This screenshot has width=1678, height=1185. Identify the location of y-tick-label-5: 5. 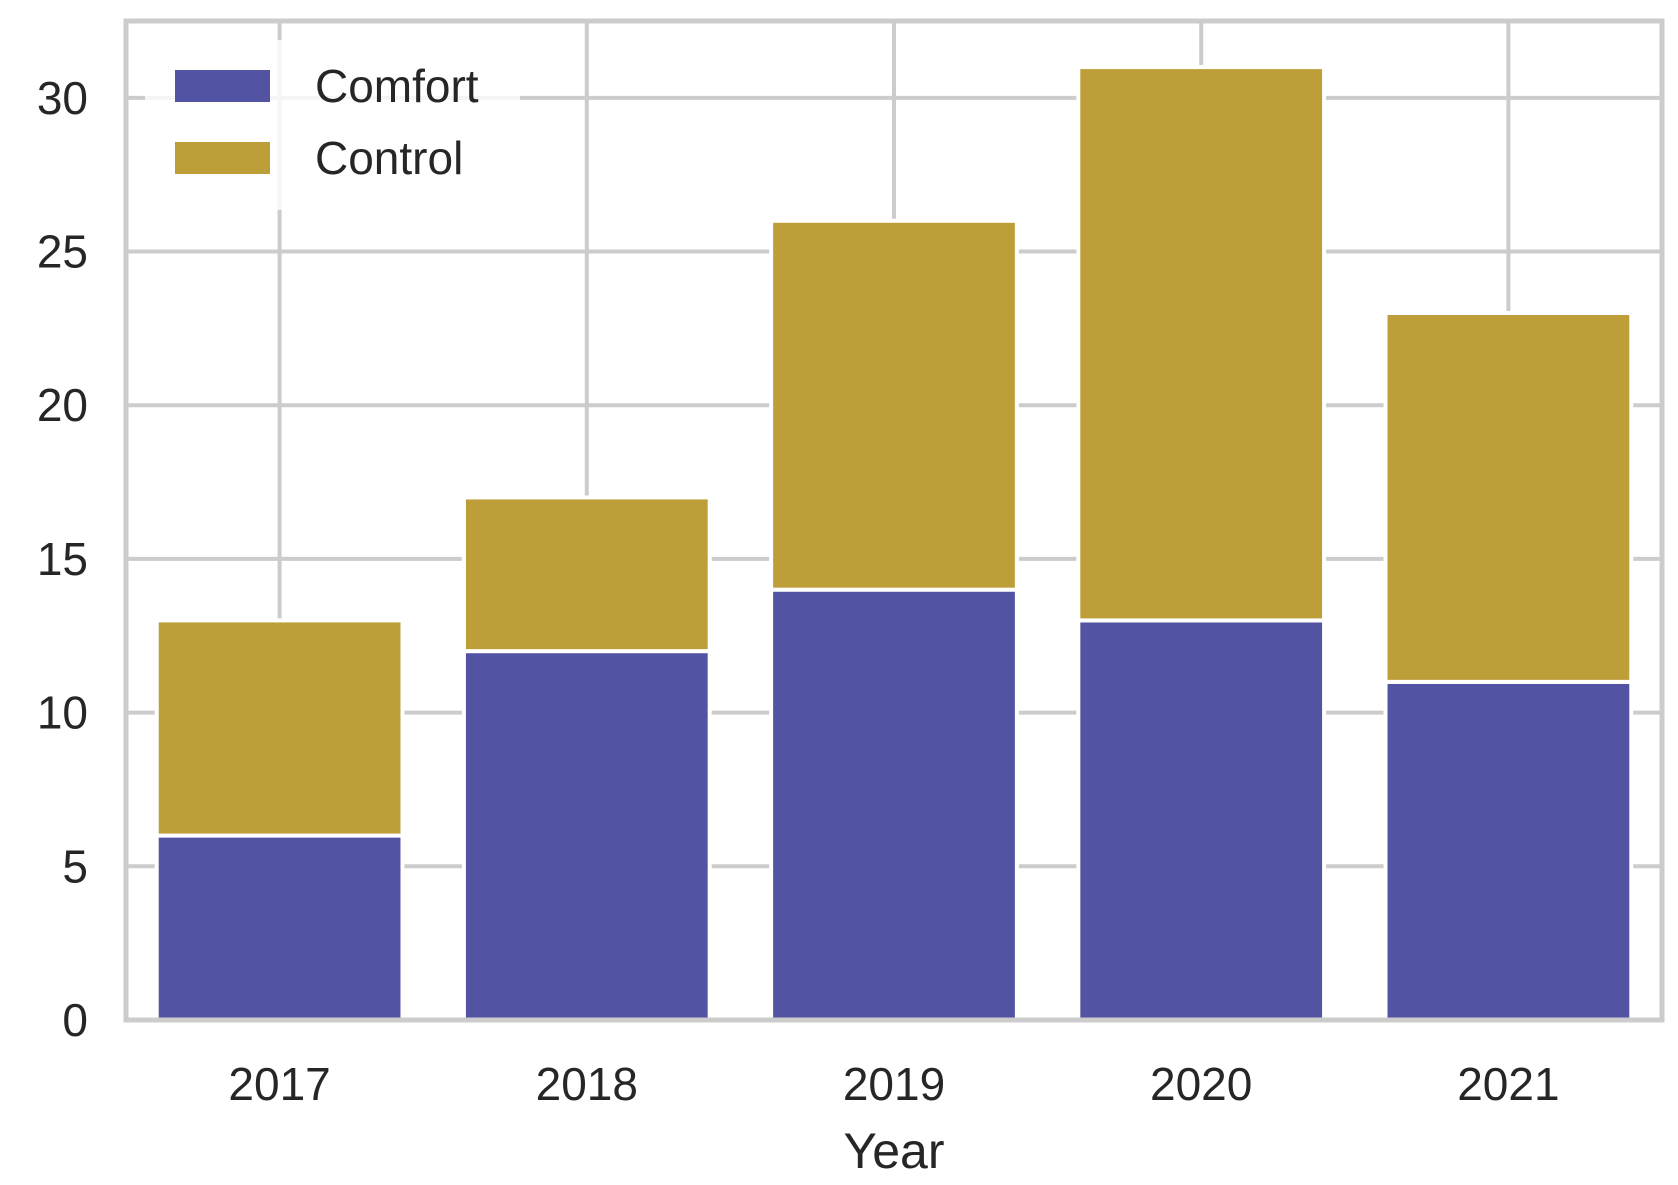
(75, 866).